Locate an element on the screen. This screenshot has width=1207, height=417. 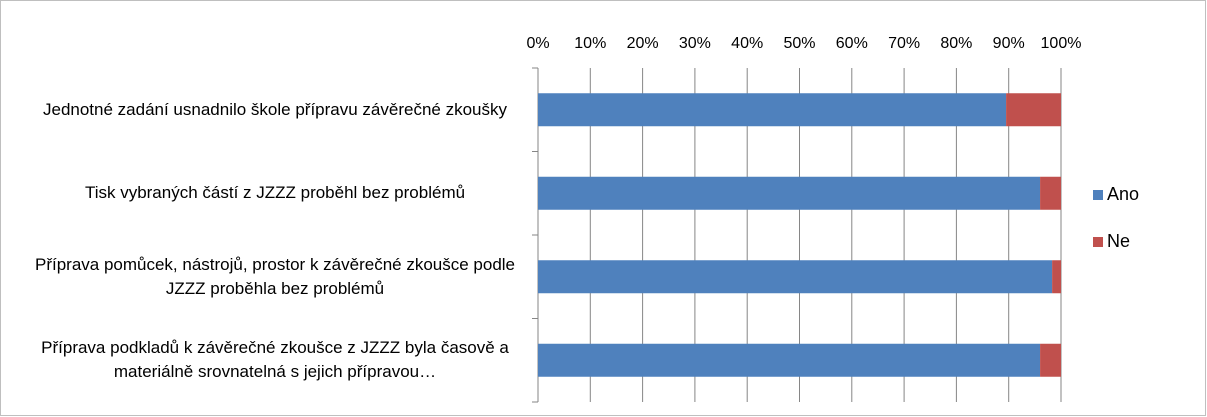
x-tick-label: 50% is located at coordinates (799, 43).